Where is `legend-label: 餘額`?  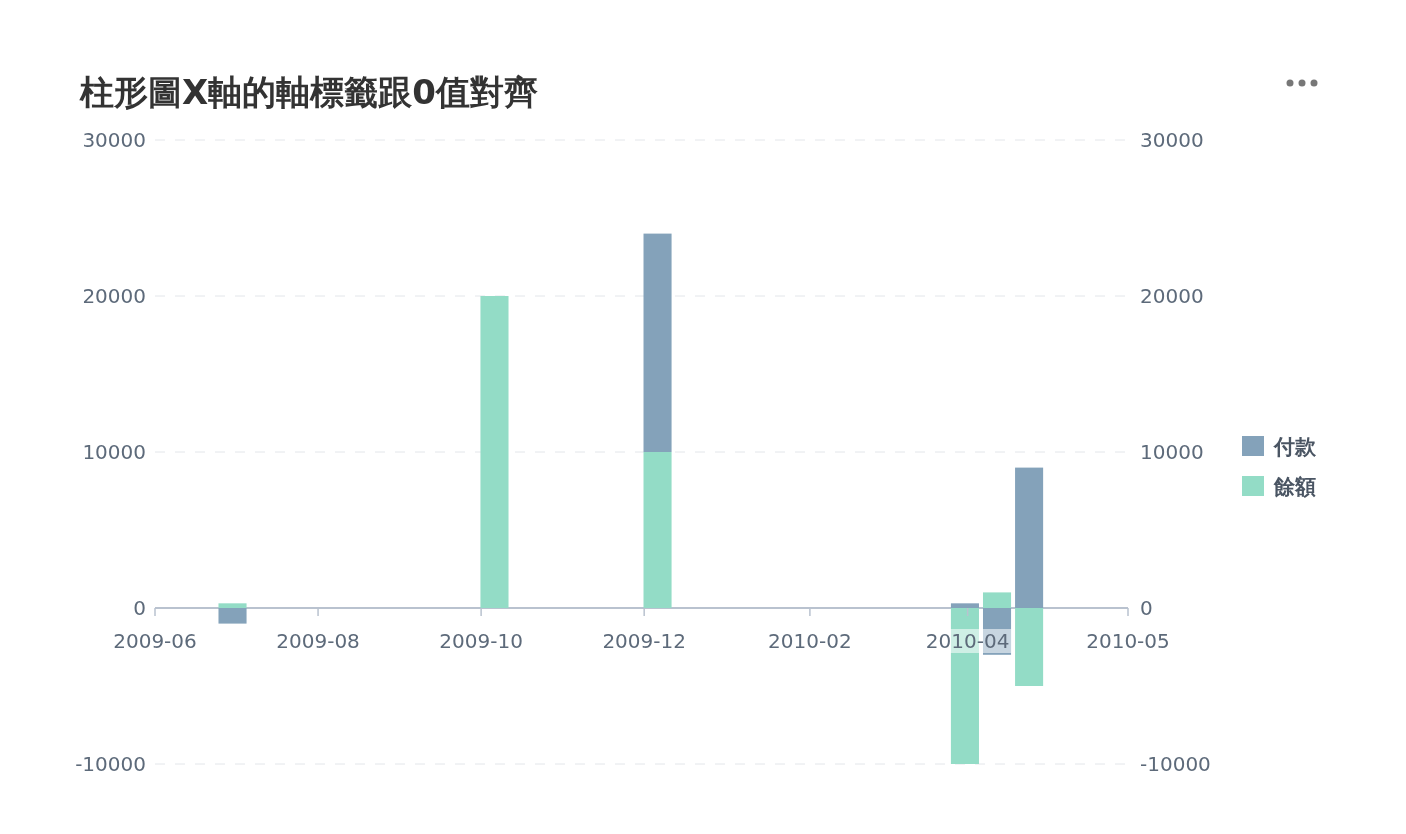 legend-label: 餘額 is located at coordinates (1294, 487).